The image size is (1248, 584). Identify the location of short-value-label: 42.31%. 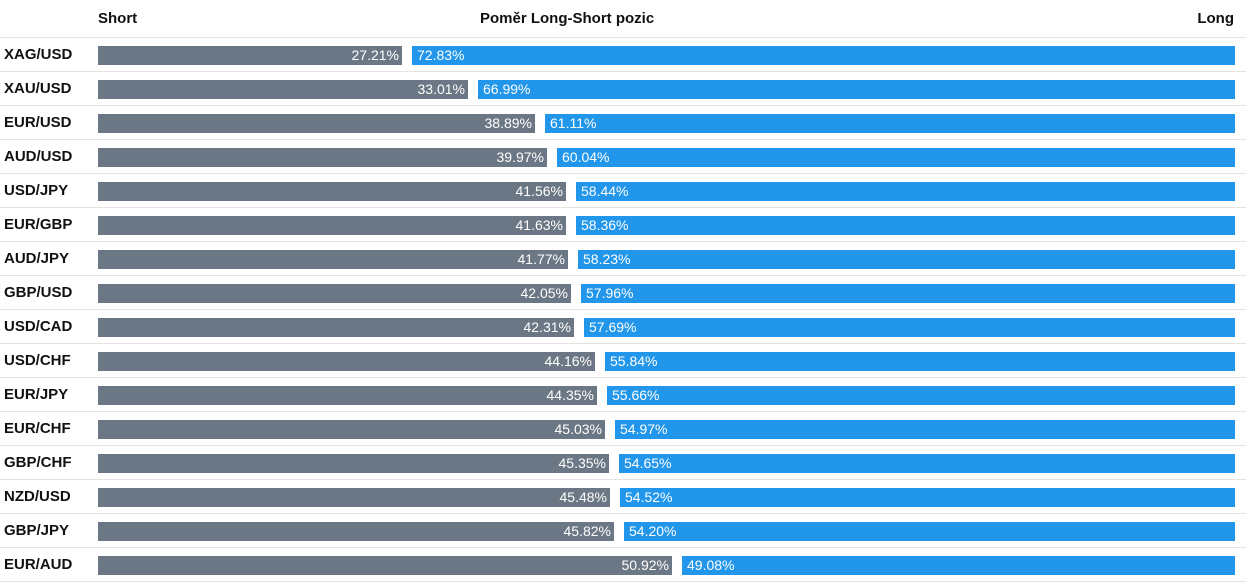
(547, 327).